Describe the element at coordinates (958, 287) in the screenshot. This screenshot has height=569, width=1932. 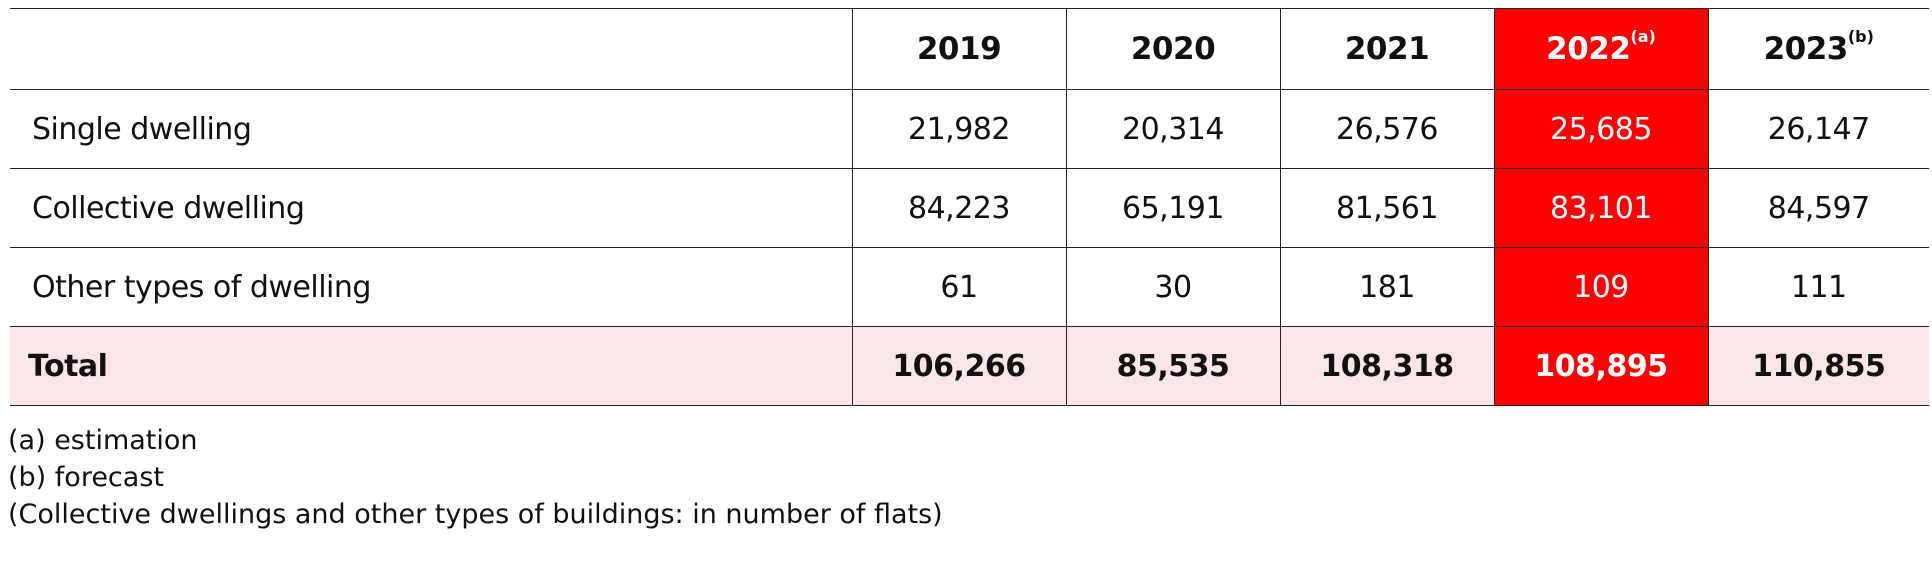
I see `table-cell: 61` at that location.